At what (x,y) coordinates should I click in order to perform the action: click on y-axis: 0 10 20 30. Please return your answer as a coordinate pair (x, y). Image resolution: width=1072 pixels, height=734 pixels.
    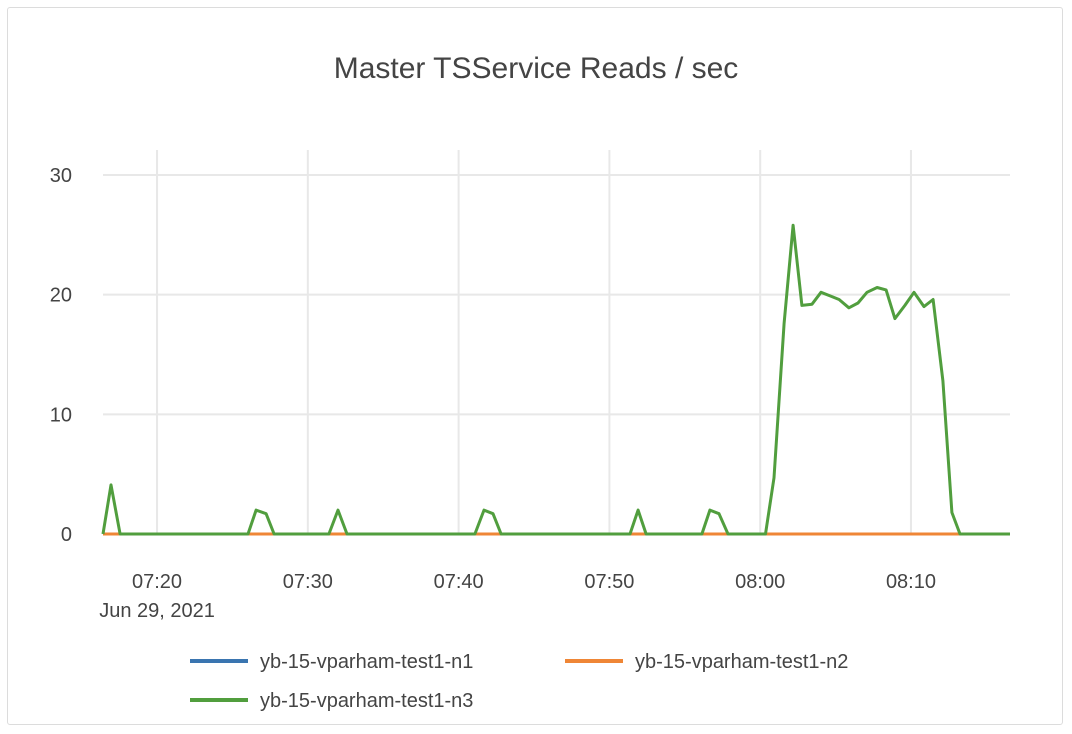
    Looking at the image, I should click on (61, 355).